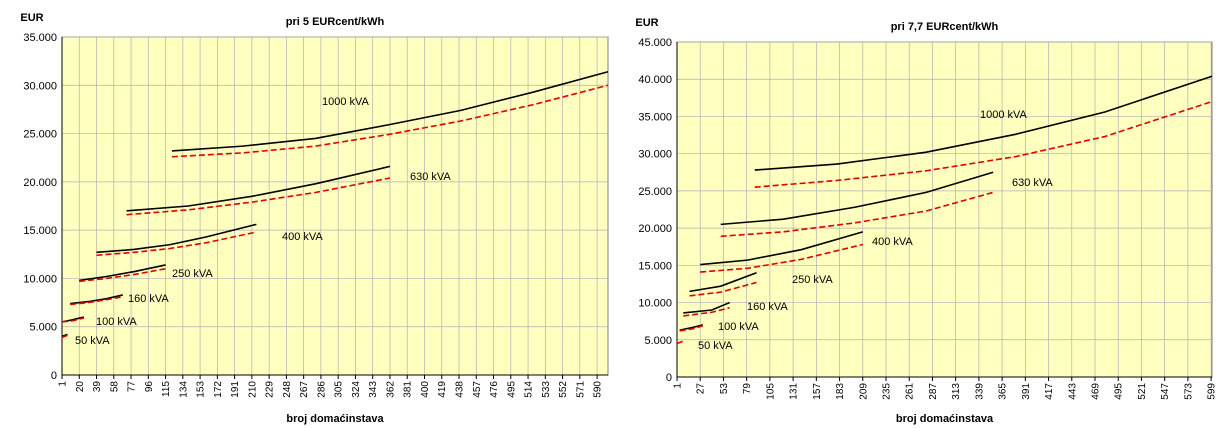 This screenshot has width=1216, height=428. Describe the element at coordinates (655, 43) in the screenshot. I see `y-tick-label: 45.000` at that location.